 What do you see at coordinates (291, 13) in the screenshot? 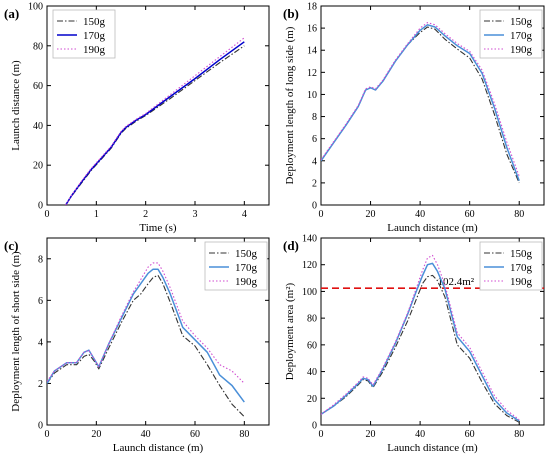
I see `panel-label: (b)` at bounding box center [291, 13].